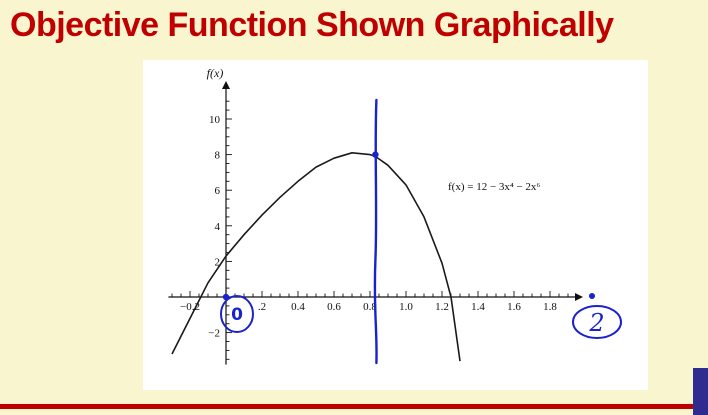 This screenshot has width=708, height=415. I want to click on equation-label: f(x) = 12 − 3x⁴ − 2x⁶, so click(494, 187).